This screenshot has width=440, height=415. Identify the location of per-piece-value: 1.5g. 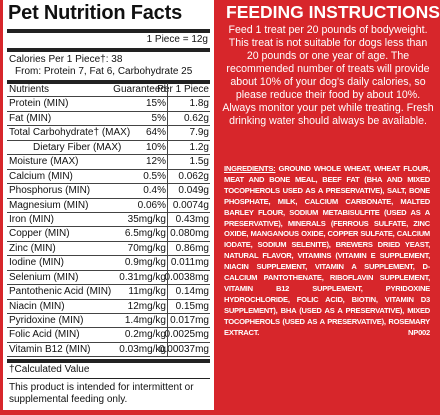
(199, 162).